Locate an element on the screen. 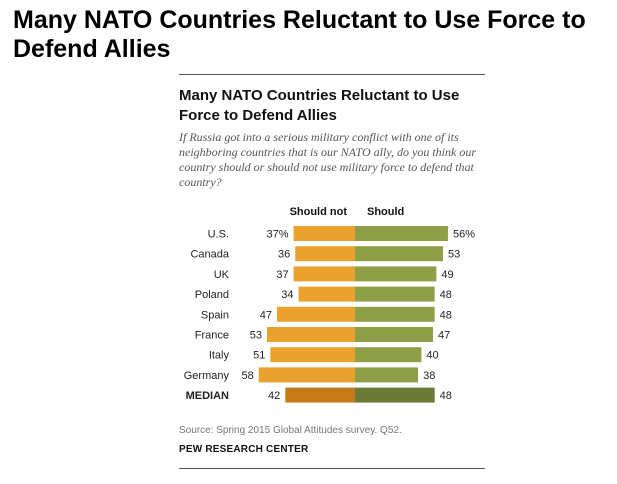 The image size is (617, 484). category-label: Italy is located at coordinates (219, 356).